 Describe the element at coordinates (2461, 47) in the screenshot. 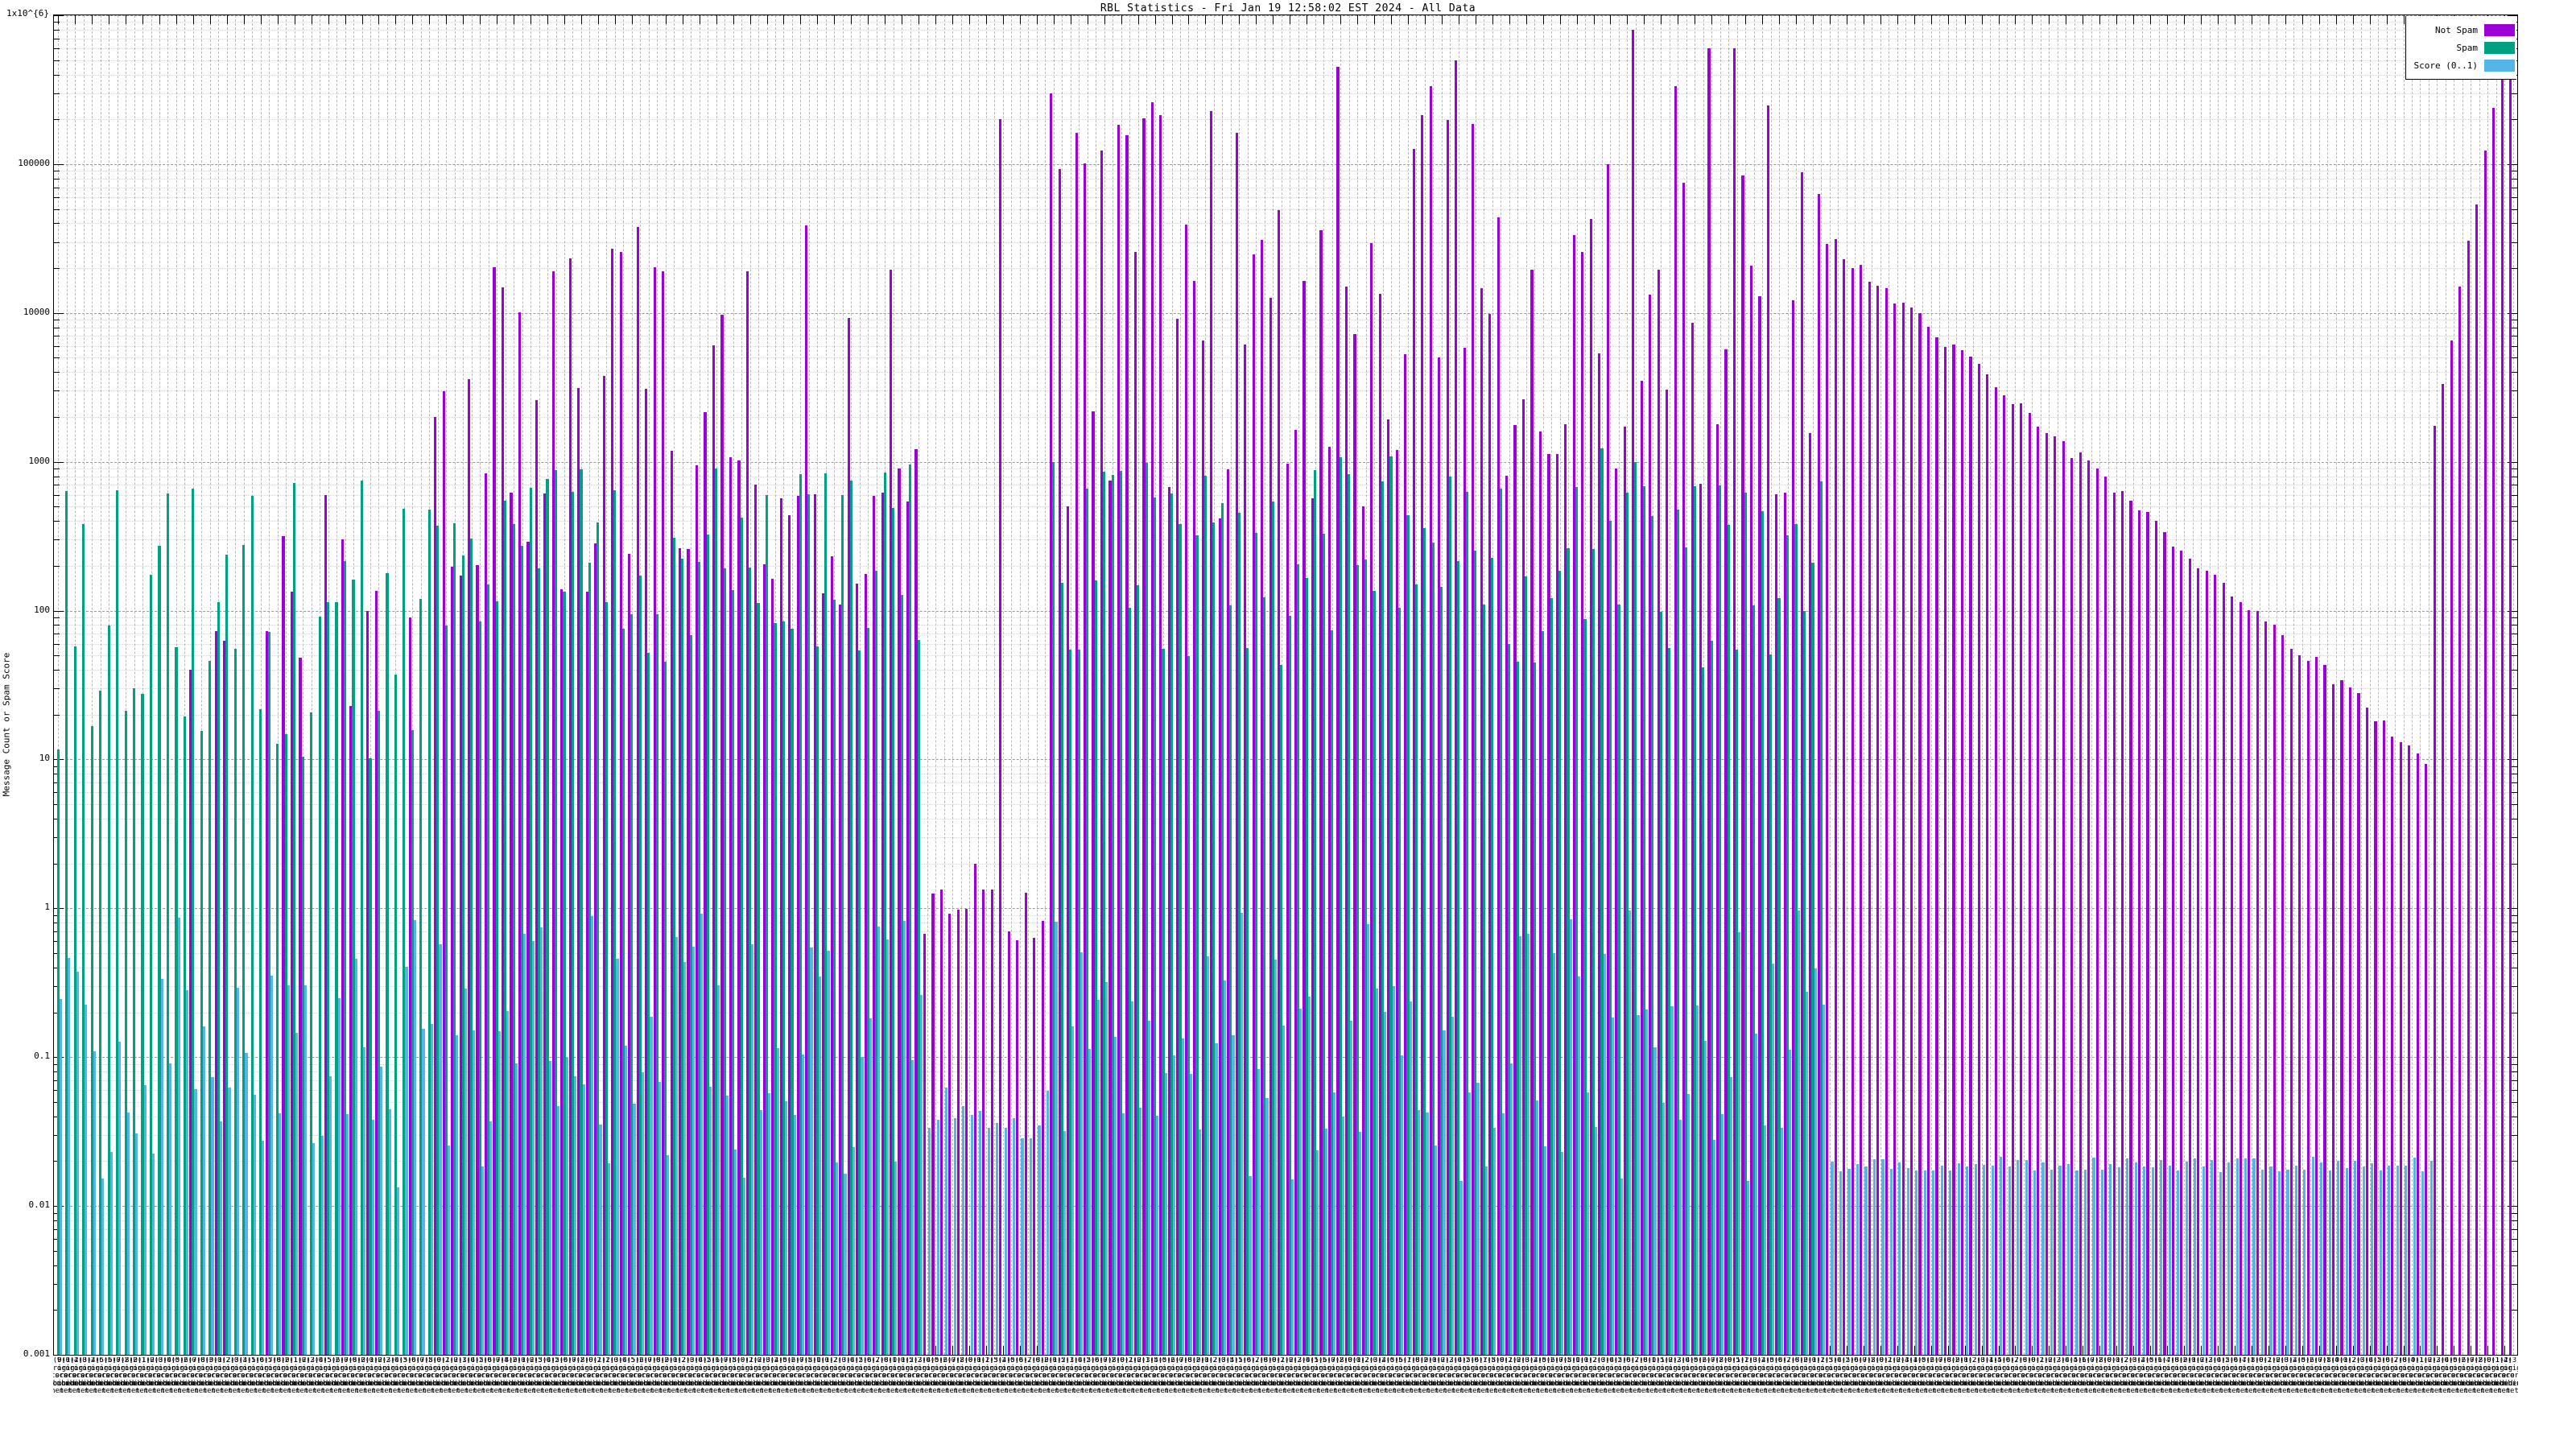

I see `legend-item: Spam` at that location.